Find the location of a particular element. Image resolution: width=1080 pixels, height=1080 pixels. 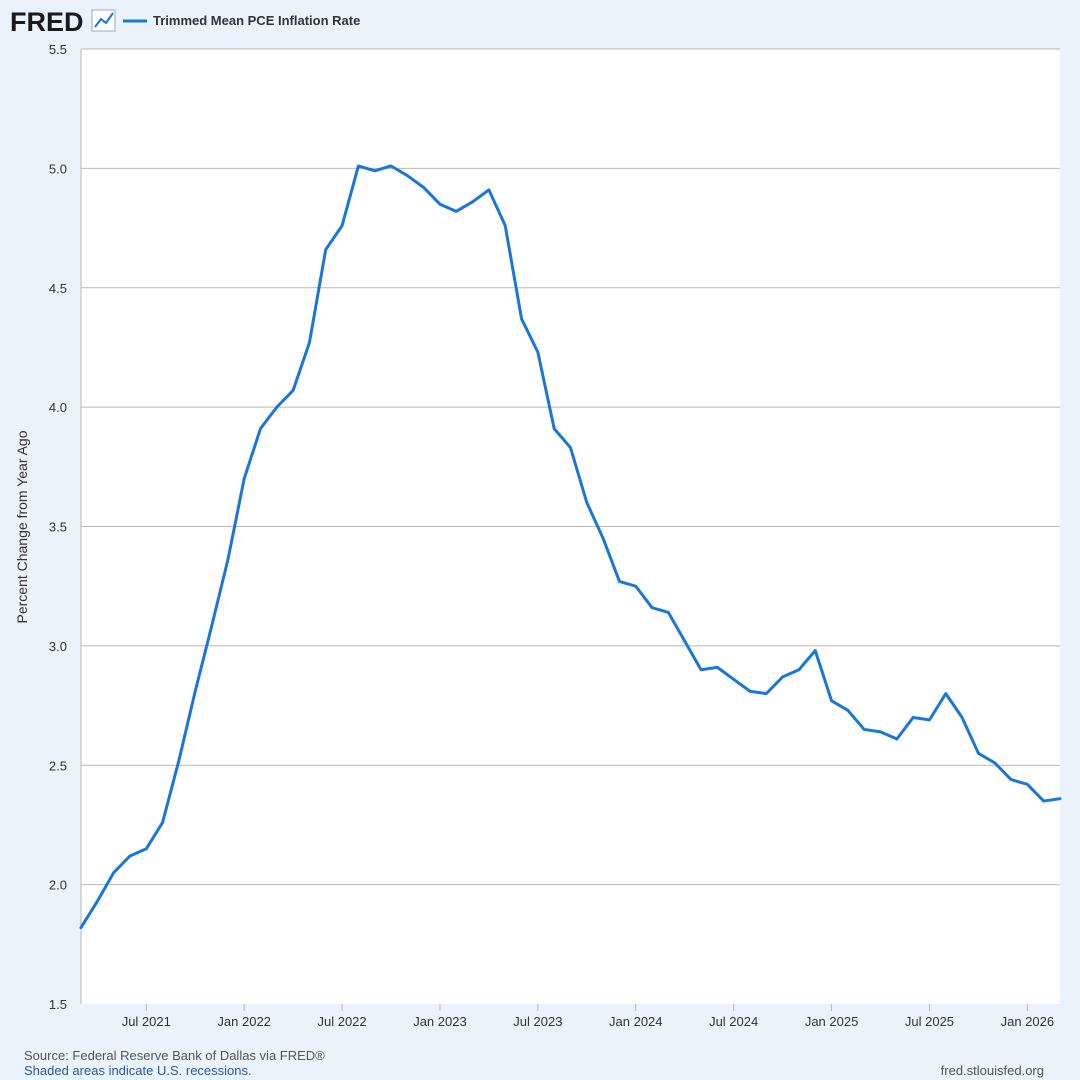

y-tick-label: 2.5 is located at coordinates (58, 765).